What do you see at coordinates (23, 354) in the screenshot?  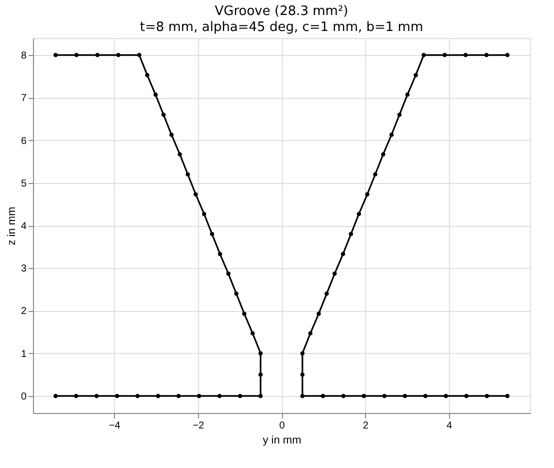 I see `y-tick-label: 1` at bounding box center [23, 354].